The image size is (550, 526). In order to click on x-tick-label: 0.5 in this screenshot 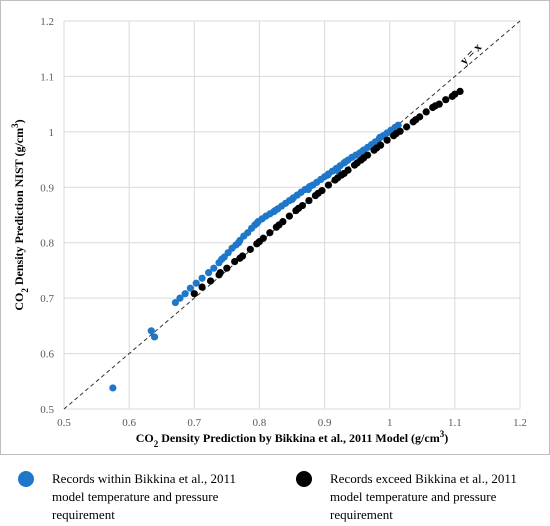, I will do `click(64, 423)`.